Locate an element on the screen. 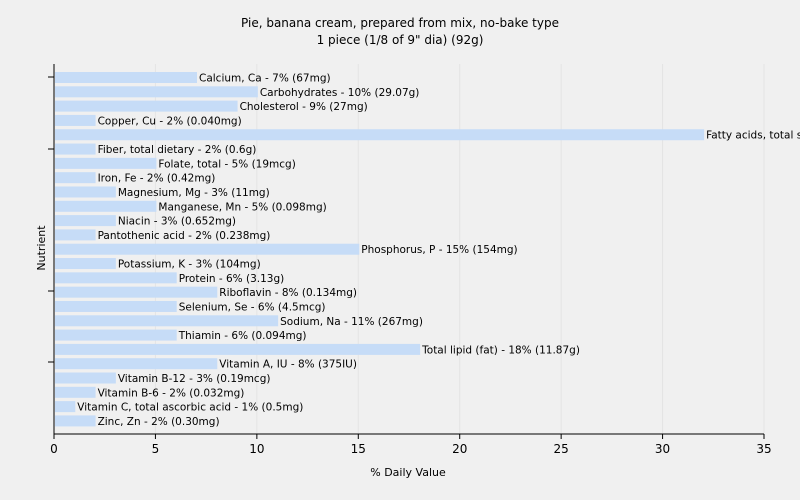  bar-label-7: Iron, Fe - 2% (0.42mg) is located at coordinates (157, 179).